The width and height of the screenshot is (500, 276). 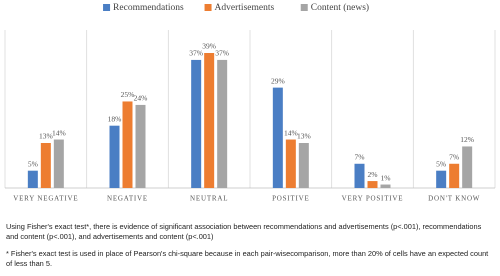 I want to click on value-label: 18%, so click(x=115, y=118).